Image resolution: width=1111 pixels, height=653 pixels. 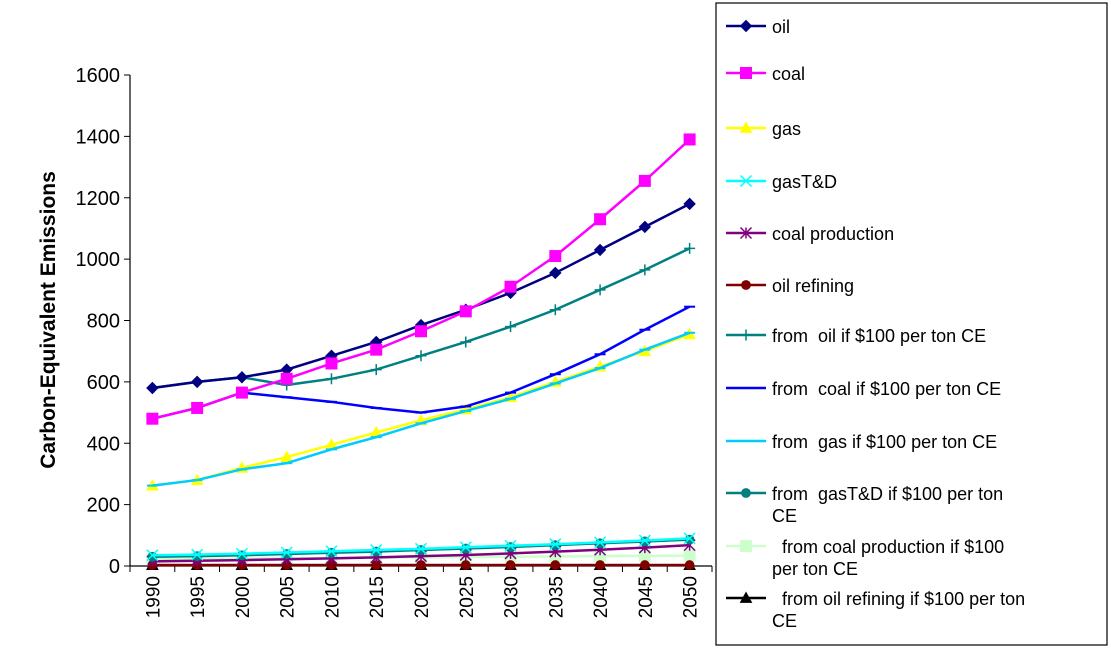 What do you see at coordinates (763, 129) in the screenshot?
I see `legend-item: gas` at bounding box center [763, 129].